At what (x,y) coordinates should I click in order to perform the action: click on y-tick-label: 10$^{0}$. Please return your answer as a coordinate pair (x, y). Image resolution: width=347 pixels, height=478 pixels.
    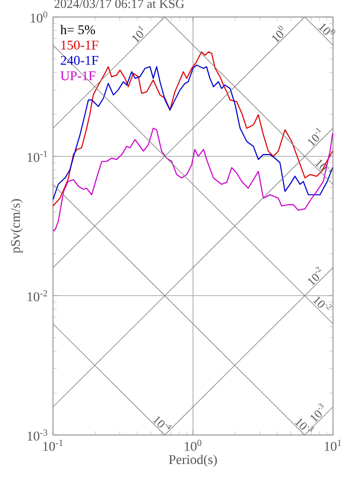
    Looking at the image, I should click on (39, 17).